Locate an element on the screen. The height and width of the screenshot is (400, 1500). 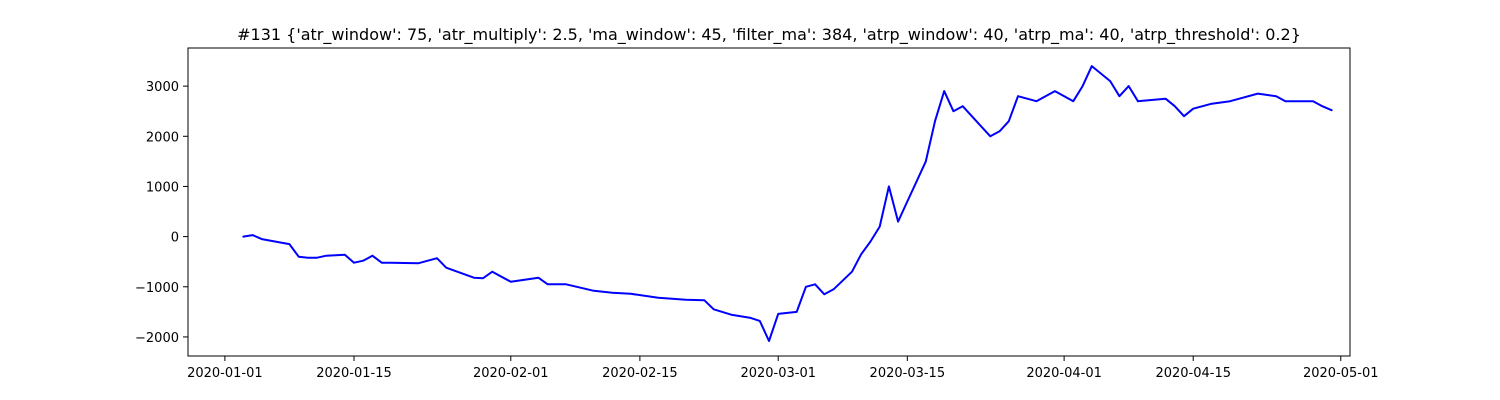
x-tick-label: 2020-04-15 is located at coordinates (1193, 373).